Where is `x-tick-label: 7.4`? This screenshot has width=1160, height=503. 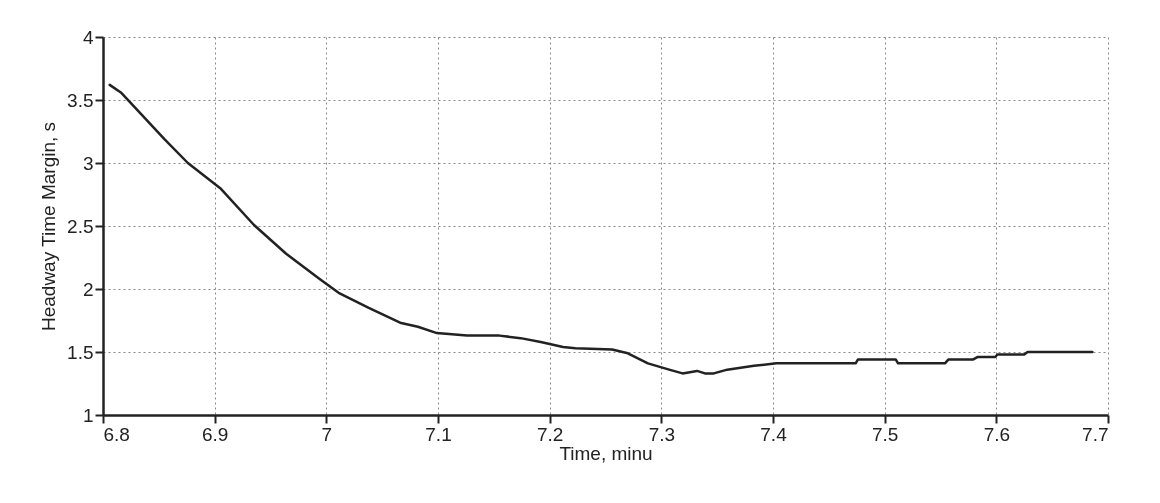 x-tick-label: 7.4 is located at coordinates (774, 434).